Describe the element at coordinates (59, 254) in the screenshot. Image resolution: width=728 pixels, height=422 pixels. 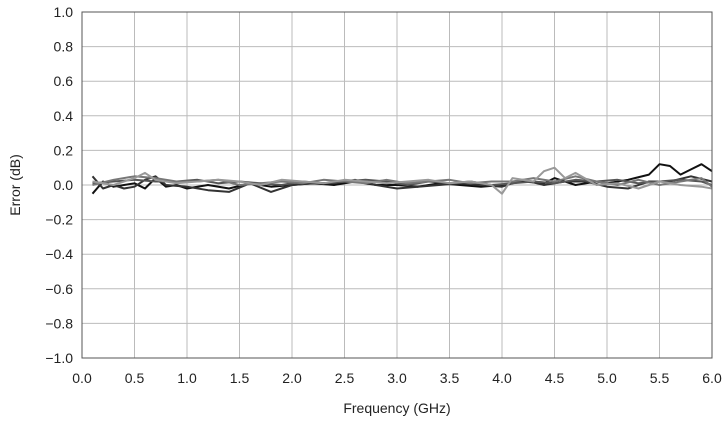
I see `y-tick-label: −0.4` at that location.